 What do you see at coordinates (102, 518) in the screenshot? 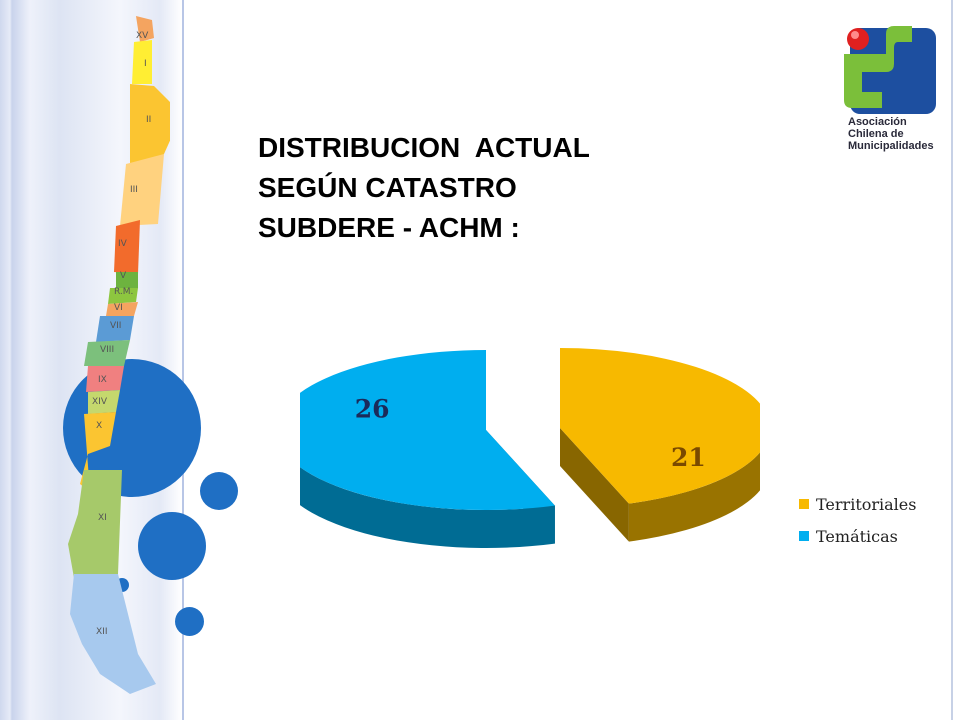
I see `map-label-xi: XI` at bounding box center [102, 518].